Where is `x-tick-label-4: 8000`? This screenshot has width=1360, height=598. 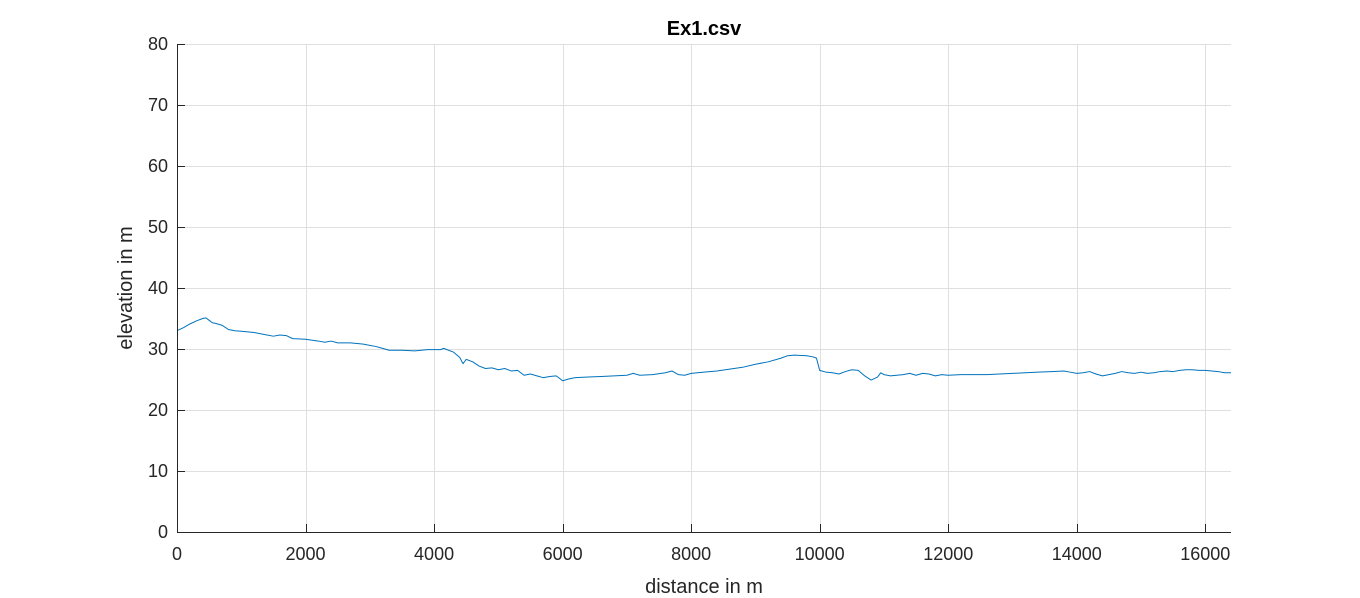
x-tick-label-4: 8000 is located at coordinates (691, 554).